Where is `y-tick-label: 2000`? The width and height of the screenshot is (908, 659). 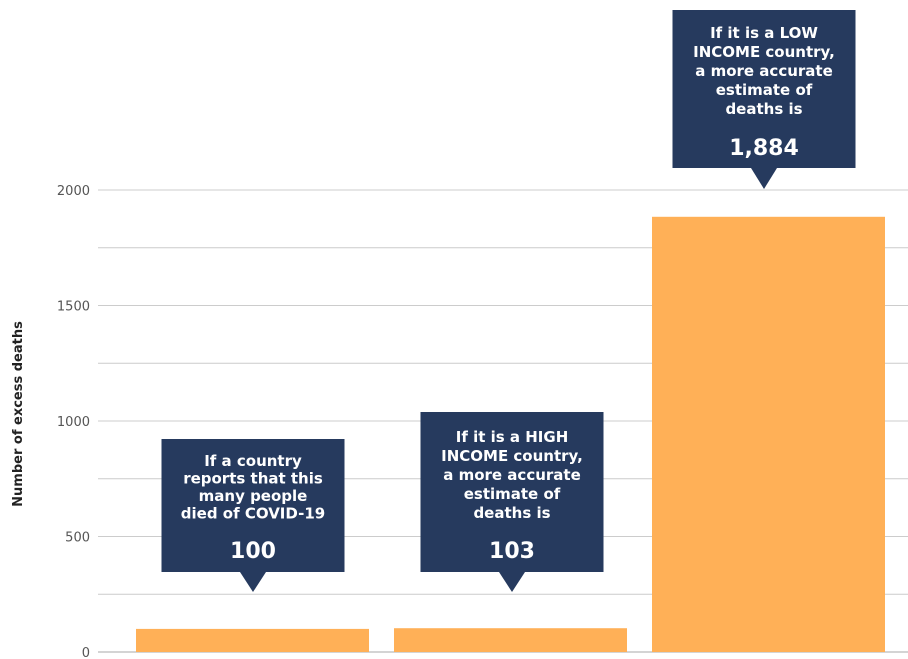
y-tick-label: 2000 is located at coordinates (73, 191).